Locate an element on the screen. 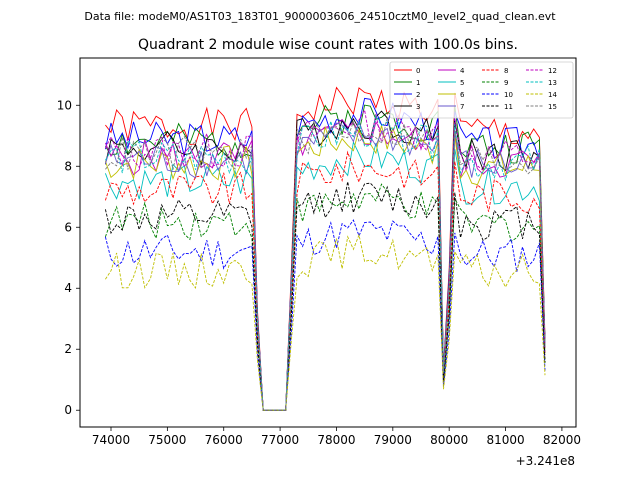 Image resolution: width=640 pixels, height=480 pixels. x-offset-label: +3.241e8 is located at coordinates (545, 461).